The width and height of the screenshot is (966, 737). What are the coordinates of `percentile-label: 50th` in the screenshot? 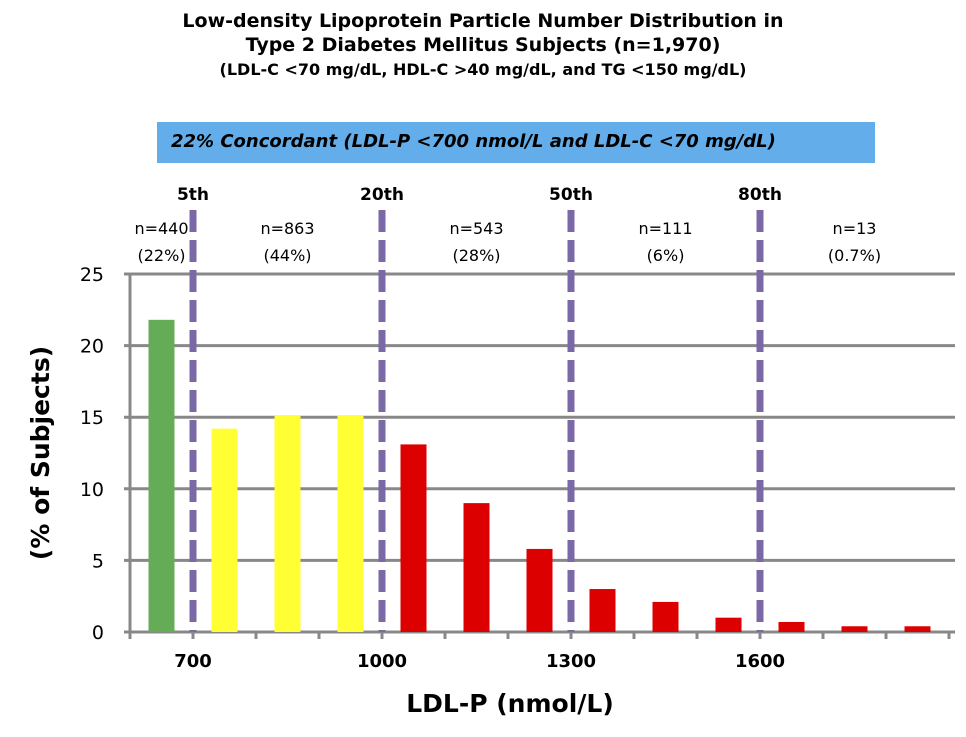 It's located at (571, 195).